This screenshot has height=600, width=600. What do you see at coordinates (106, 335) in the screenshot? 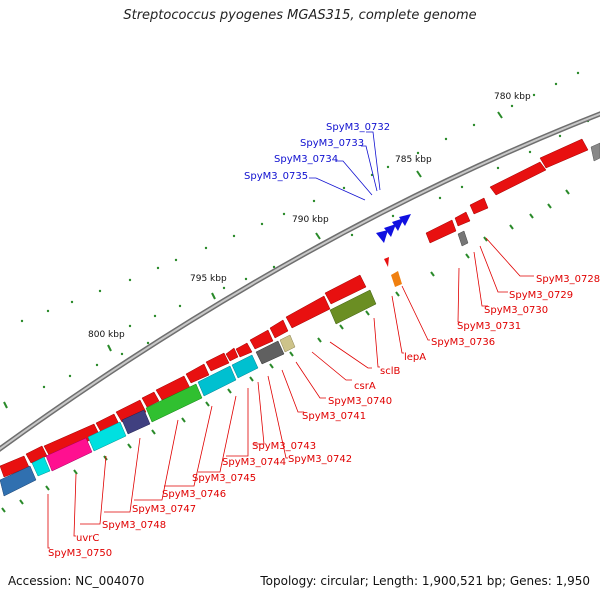
I see `kbp-label: 800 kbp` at bounding box center [106, 335].